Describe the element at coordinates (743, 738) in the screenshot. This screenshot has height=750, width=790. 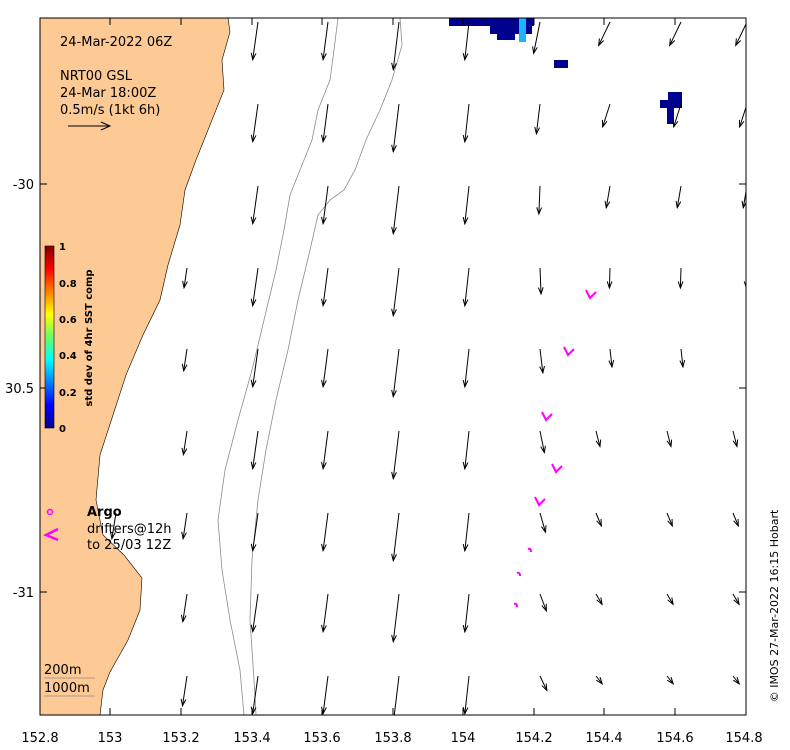
I see `x-tick-label: 154.8` at that location.